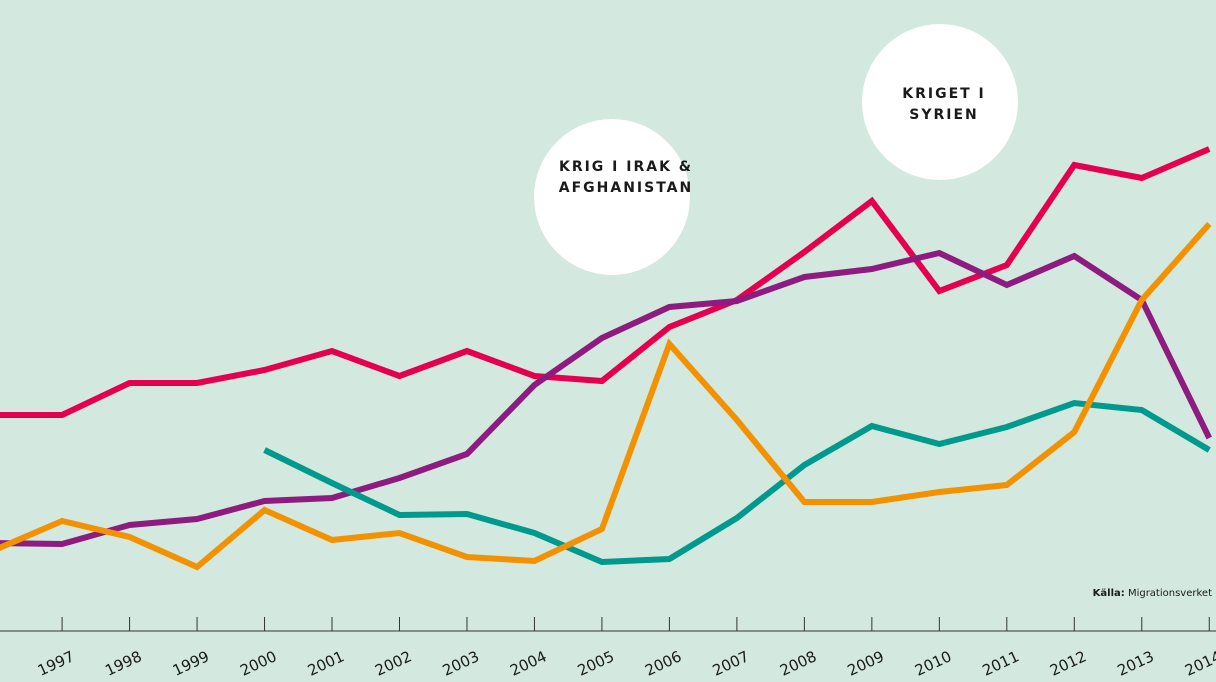 This screenshot has height=682, width=1216. What do you see at coordinates (56, 663) in the screenshot?
I see `x-tick-label: 1997` at bounding box center [56, 663].